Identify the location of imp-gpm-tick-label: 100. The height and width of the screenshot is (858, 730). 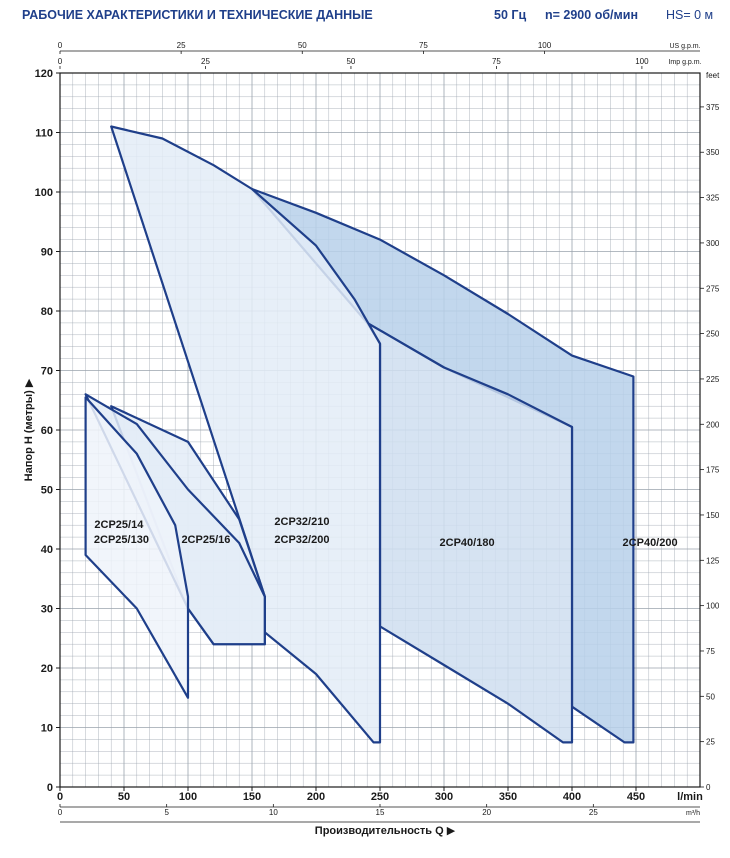
(642, 61).